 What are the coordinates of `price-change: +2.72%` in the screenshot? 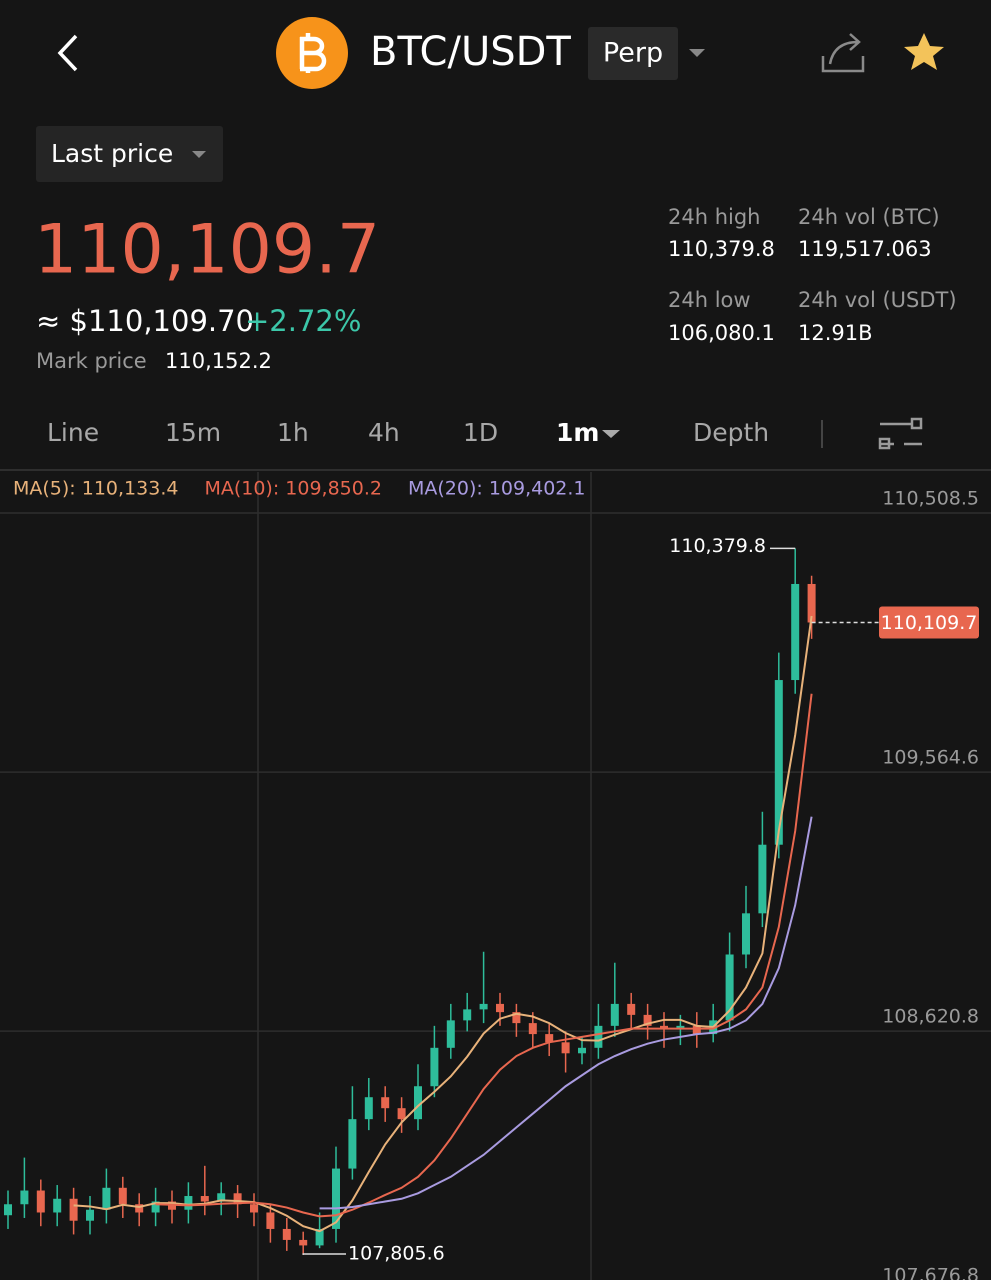 It's located at (303, 321).